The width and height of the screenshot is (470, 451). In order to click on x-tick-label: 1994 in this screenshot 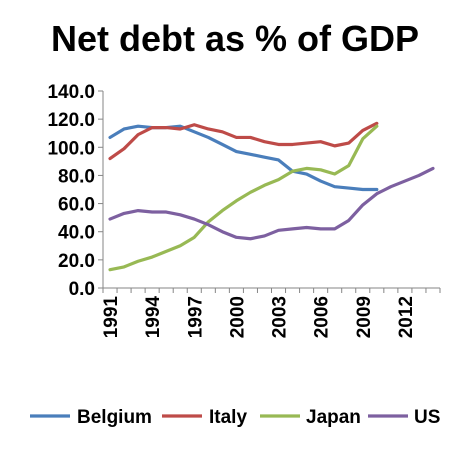, I will do `click(153, 317)`.